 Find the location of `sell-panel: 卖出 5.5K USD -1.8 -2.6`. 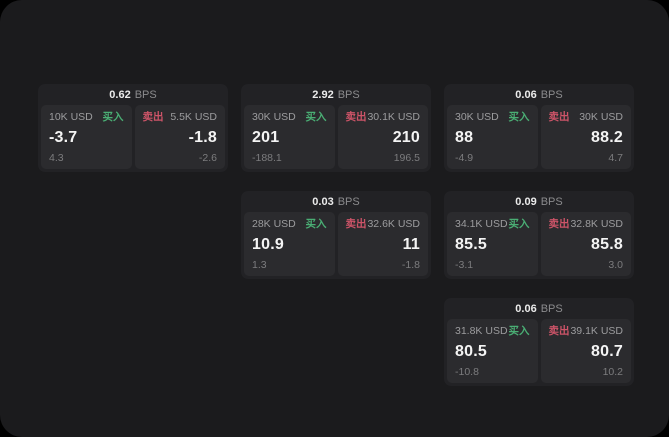

sell-panel: 卖出 5.5K USD -1.8 -2.6 is located at coordinates (179, 137).